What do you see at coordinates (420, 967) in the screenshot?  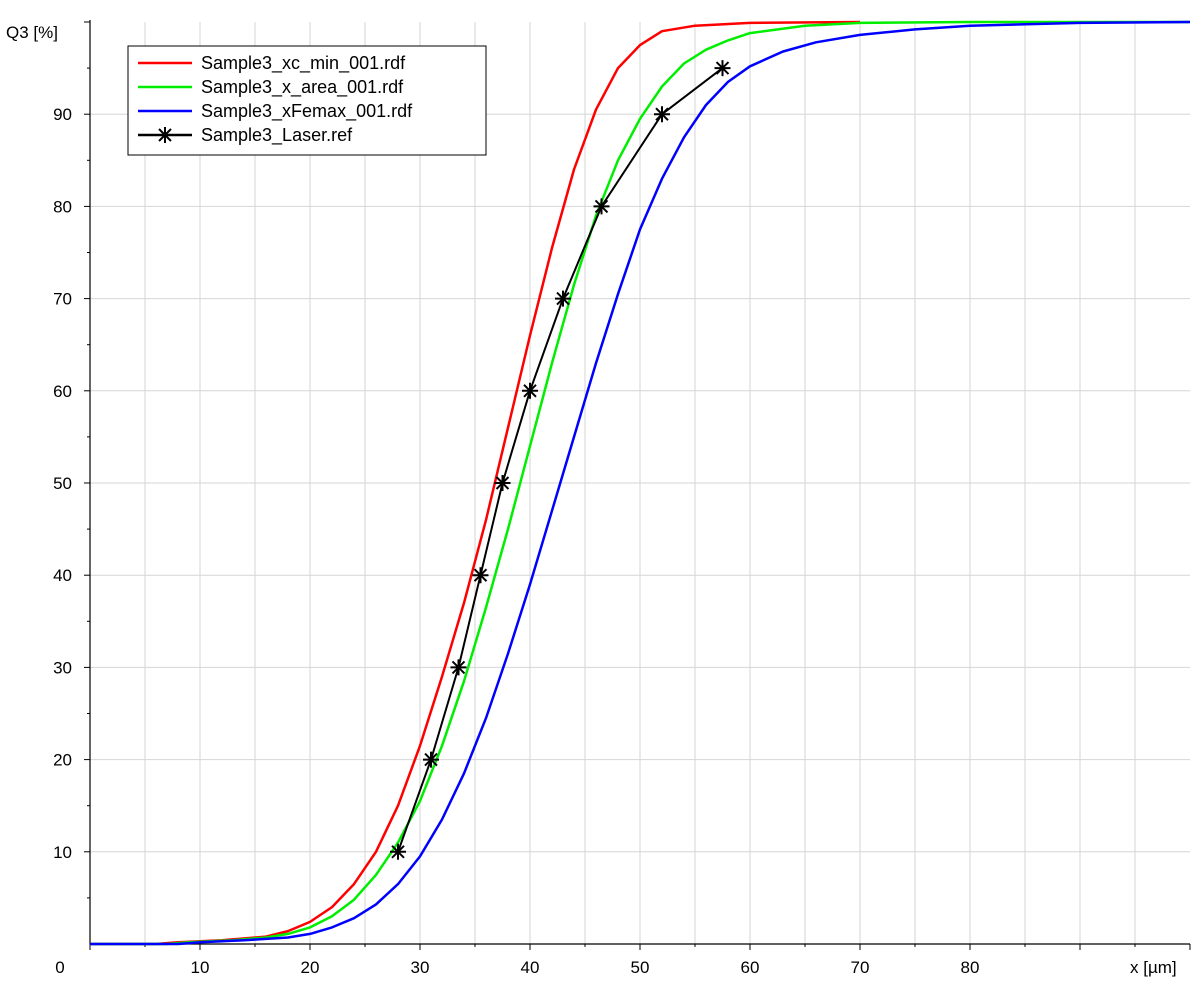 I see `x-tick-label: 30` at bounding box center [420, 967].